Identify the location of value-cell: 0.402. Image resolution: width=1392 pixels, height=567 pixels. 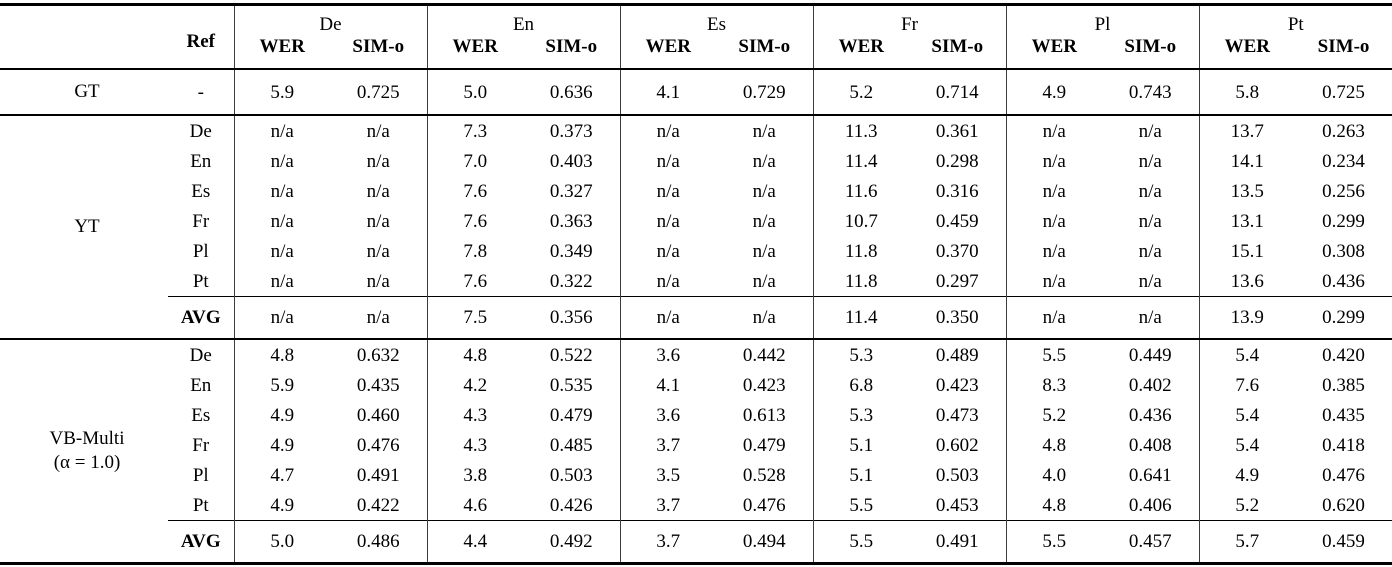
(1150, 385).